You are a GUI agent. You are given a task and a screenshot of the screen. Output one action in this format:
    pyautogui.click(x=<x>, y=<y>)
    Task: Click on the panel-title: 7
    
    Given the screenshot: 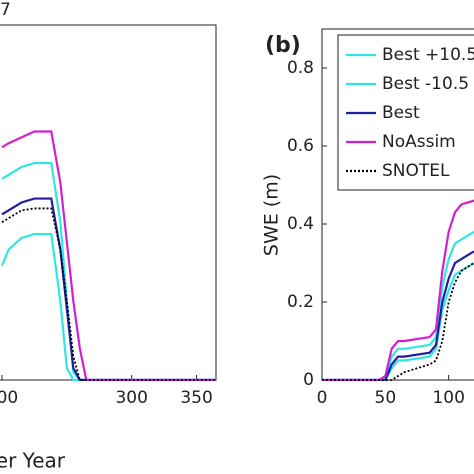 What is the action you would take?
    pyautogui.click(x=5, y=10)
    